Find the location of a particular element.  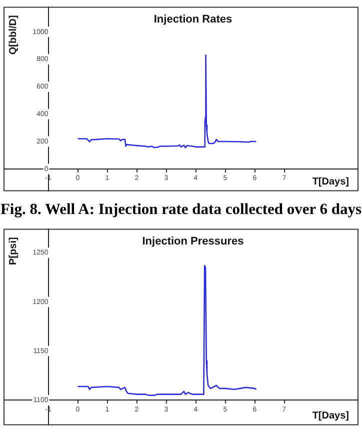

y-axis-title: Q[bbl/D] is located at coordinates (13, 35).